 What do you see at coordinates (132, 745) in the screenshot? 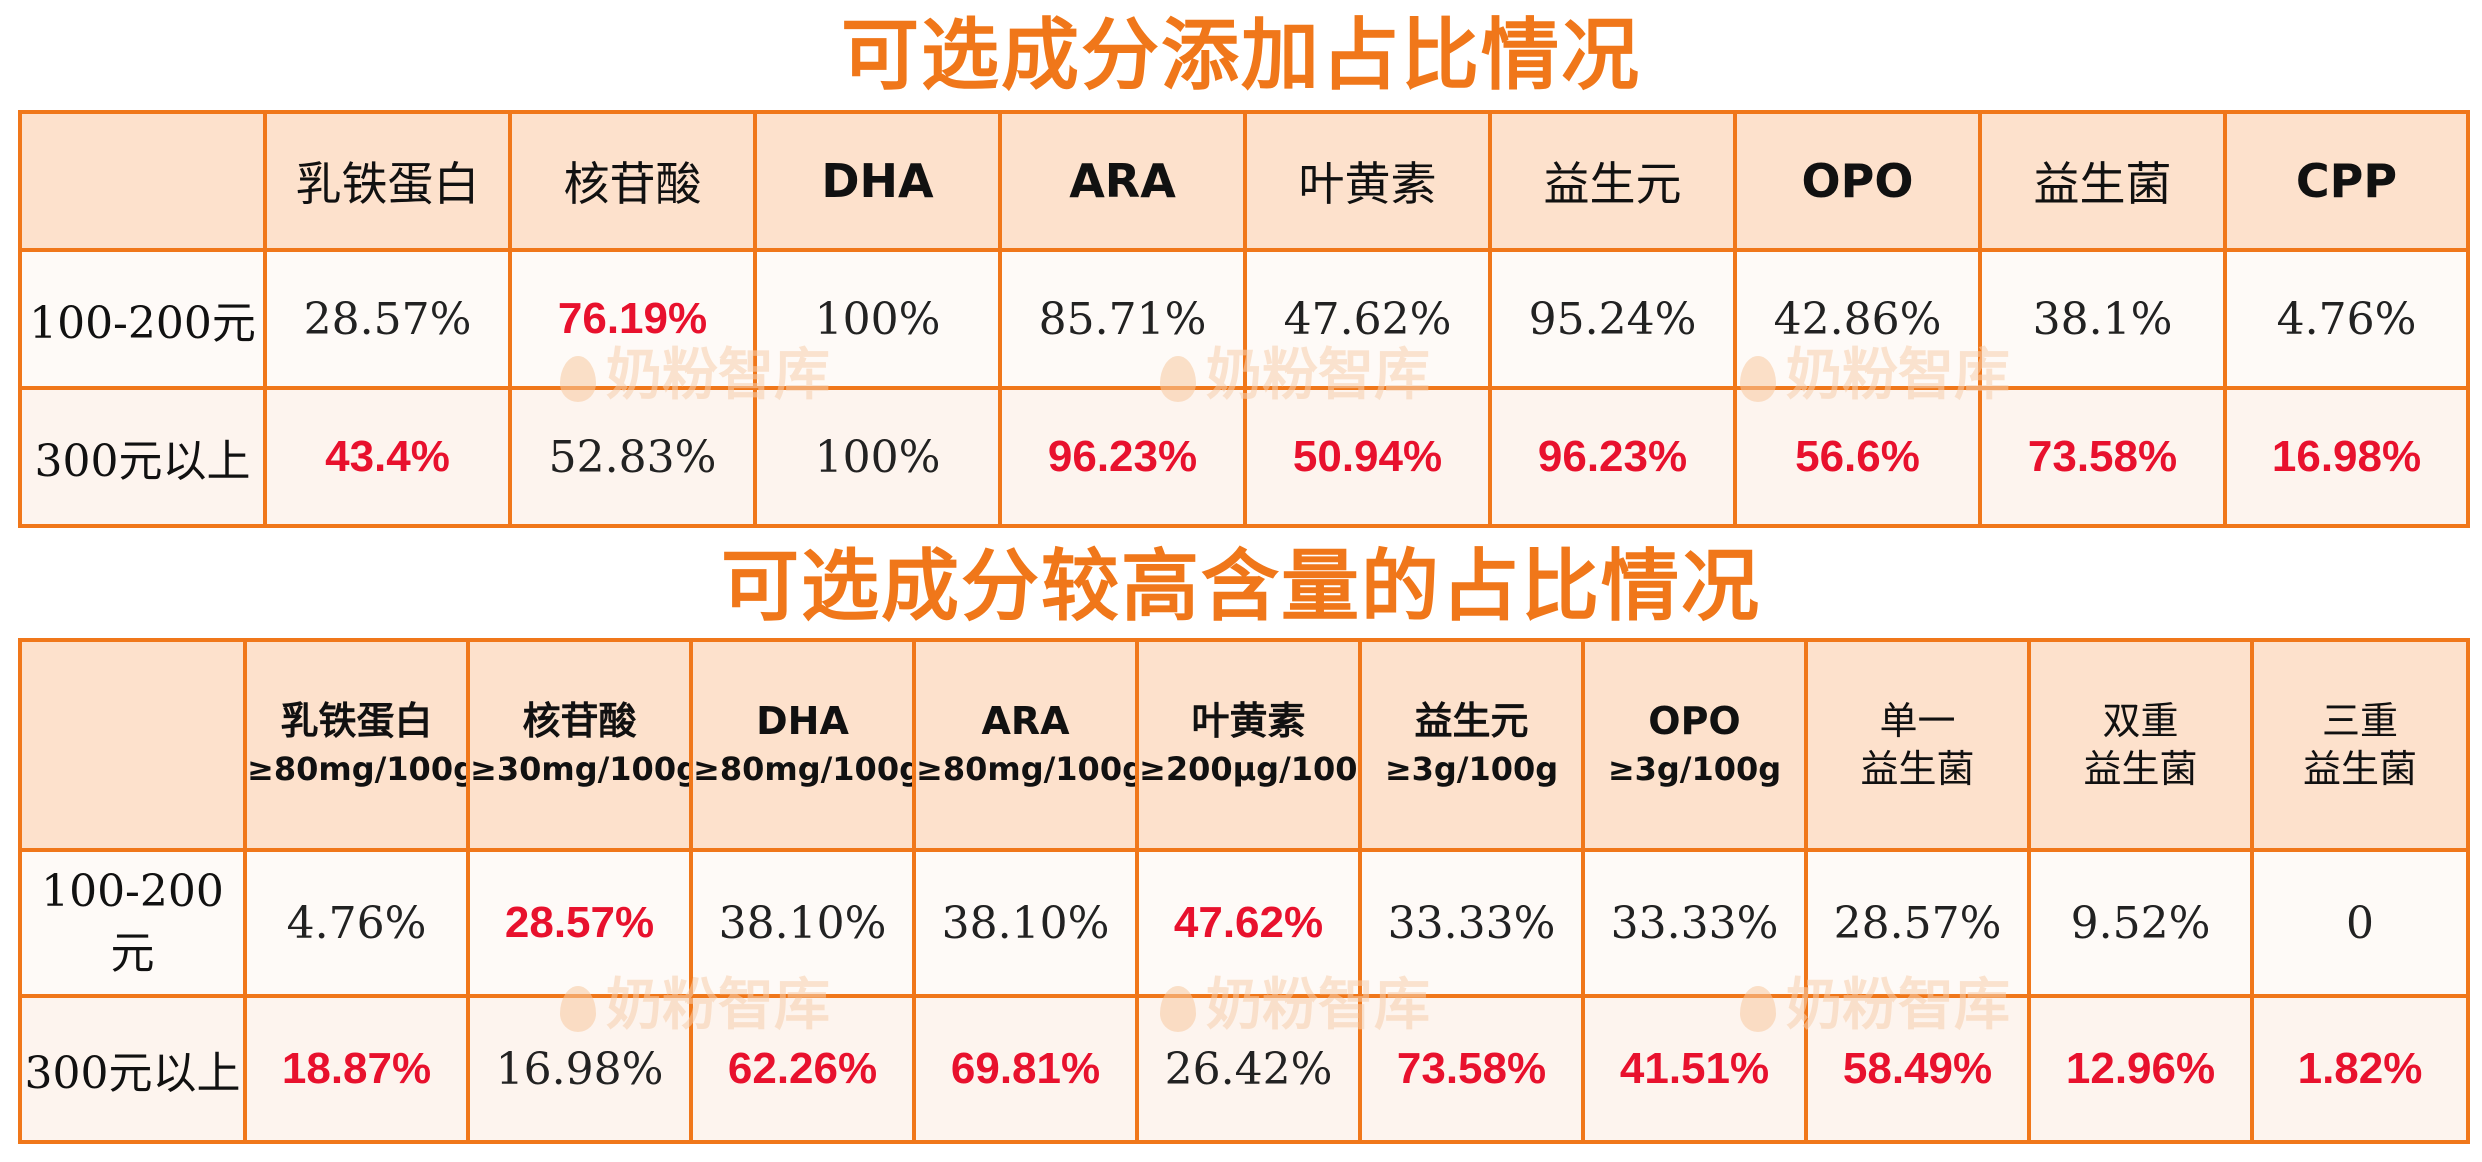
I see `table2-header-corner` at bounding box center [132, 745].